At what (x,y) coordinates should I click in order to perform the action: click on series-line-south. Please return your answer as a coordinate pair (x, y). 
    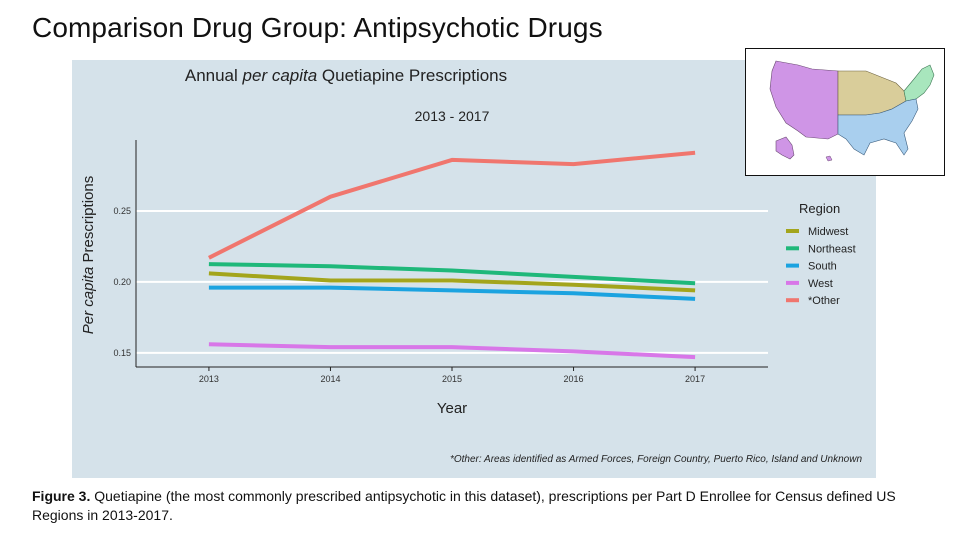
    Looking at the image, I should click on (452, 293).